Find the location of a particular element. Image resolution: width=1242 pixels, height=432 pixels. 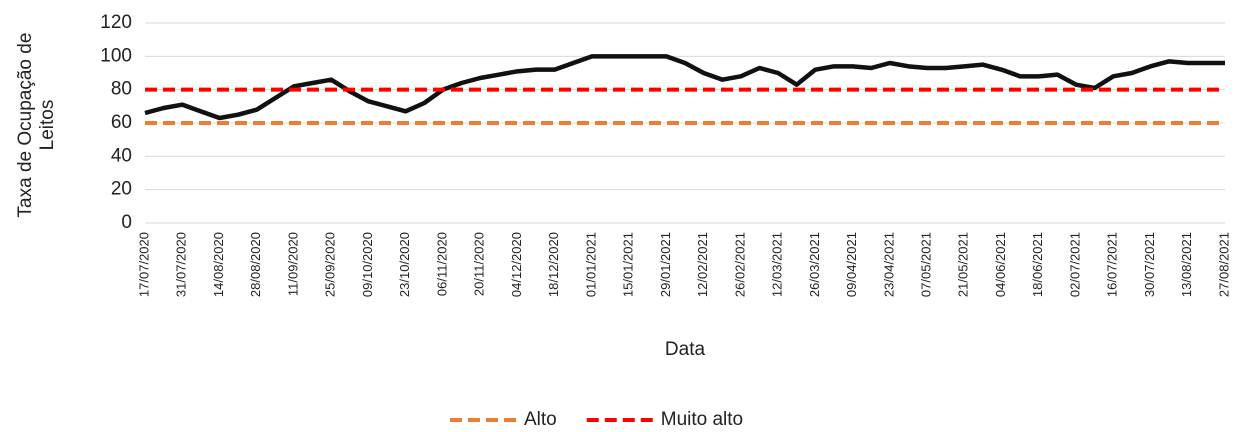

y-tick-label: 0 is located at coordinates (126, 222).